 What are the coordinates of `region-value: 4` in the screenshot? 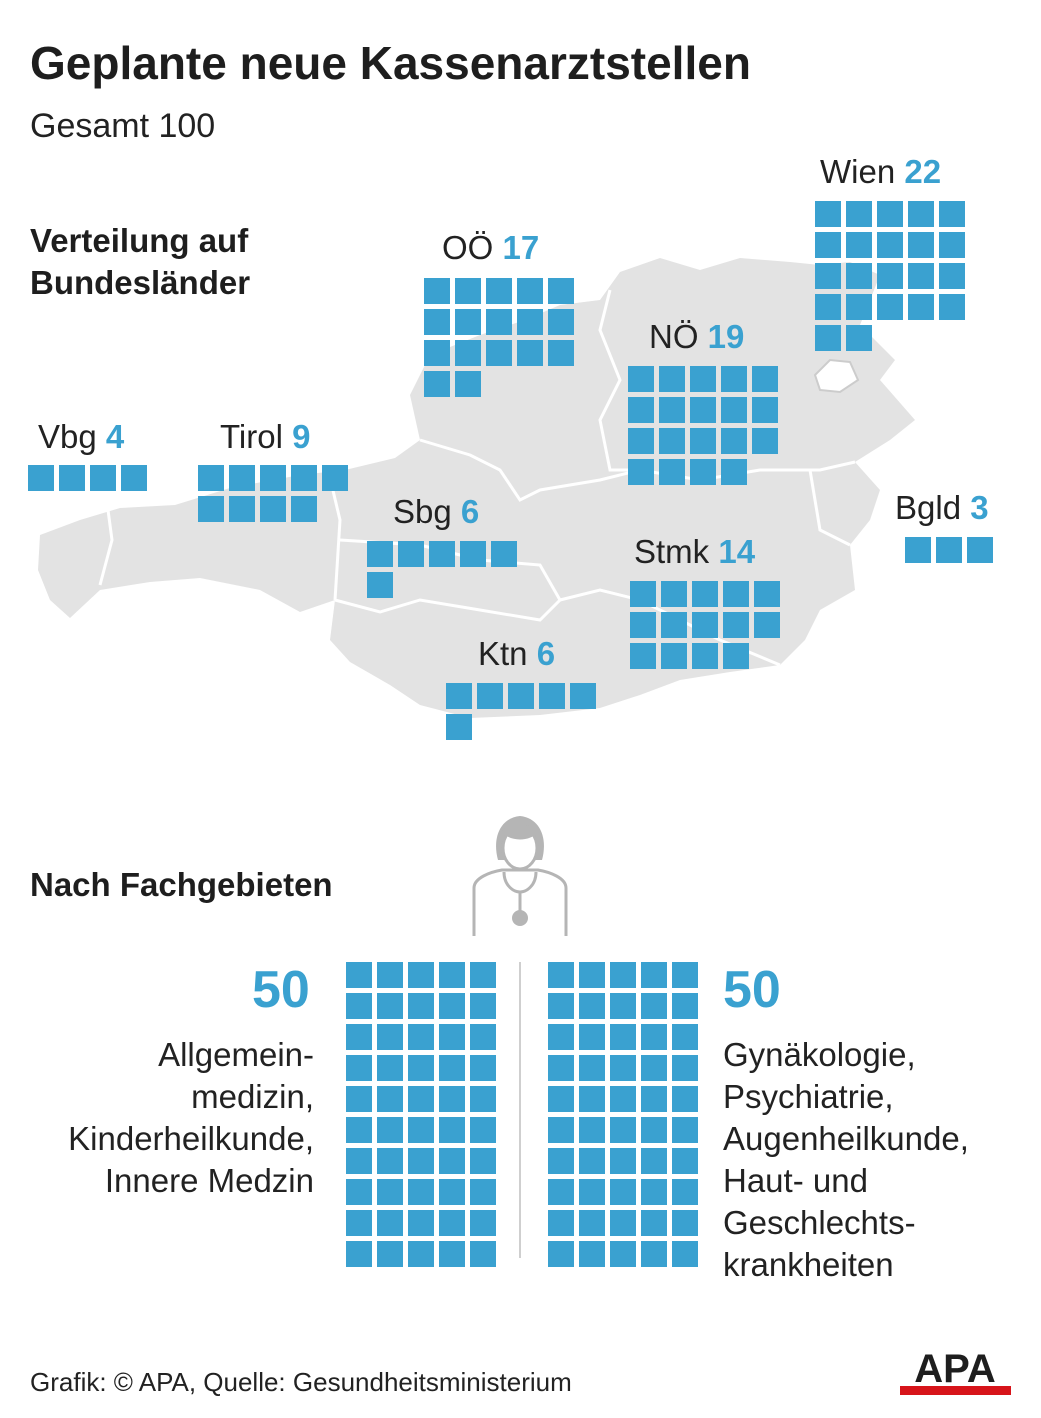 It's located at (115, 436).